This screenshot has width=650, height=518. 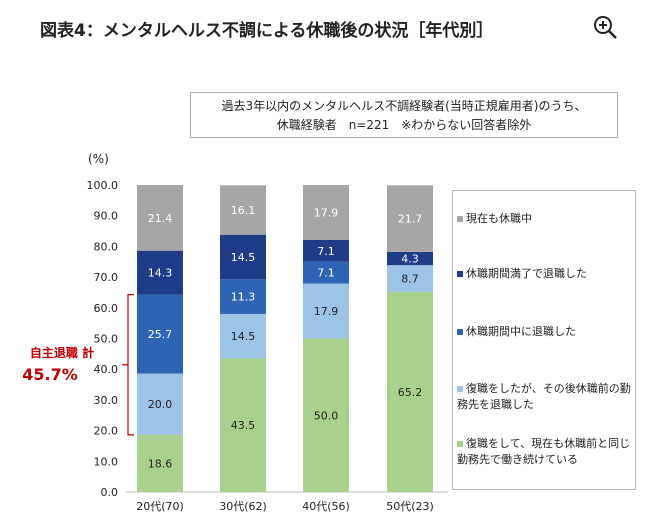 What do you see at coordinates (106, 400) in the screenshot?
I see `y-tick-label: 30.0` at bounding box center [106, 400].